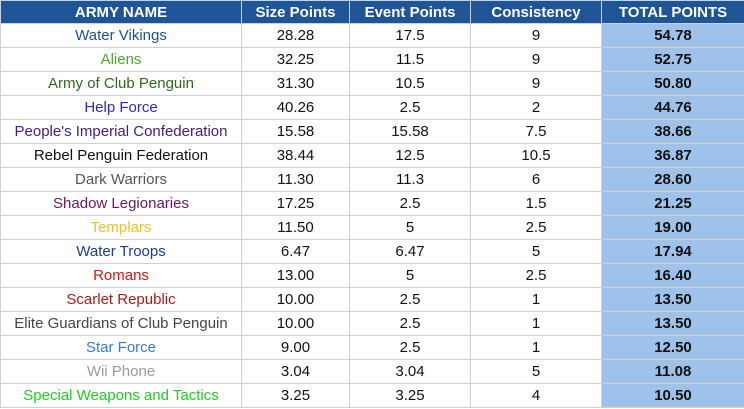 This screenshot has width=744, height=409. I want to click on size-points-cell: 10.00, so click(295, 323).